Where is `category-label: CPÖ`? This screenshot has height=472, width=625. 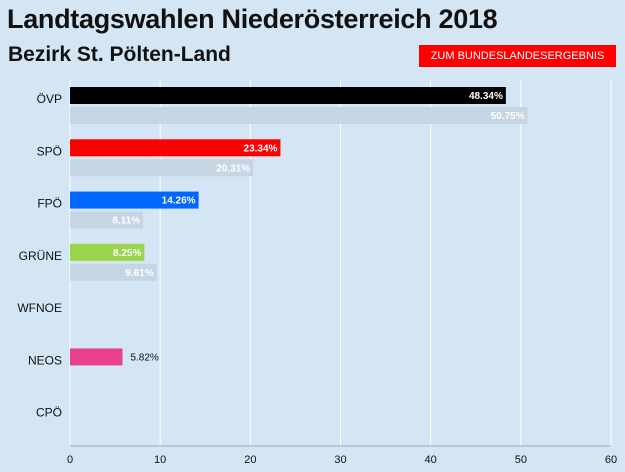 category-label: CPÖ is located at coordinates (49, 413).